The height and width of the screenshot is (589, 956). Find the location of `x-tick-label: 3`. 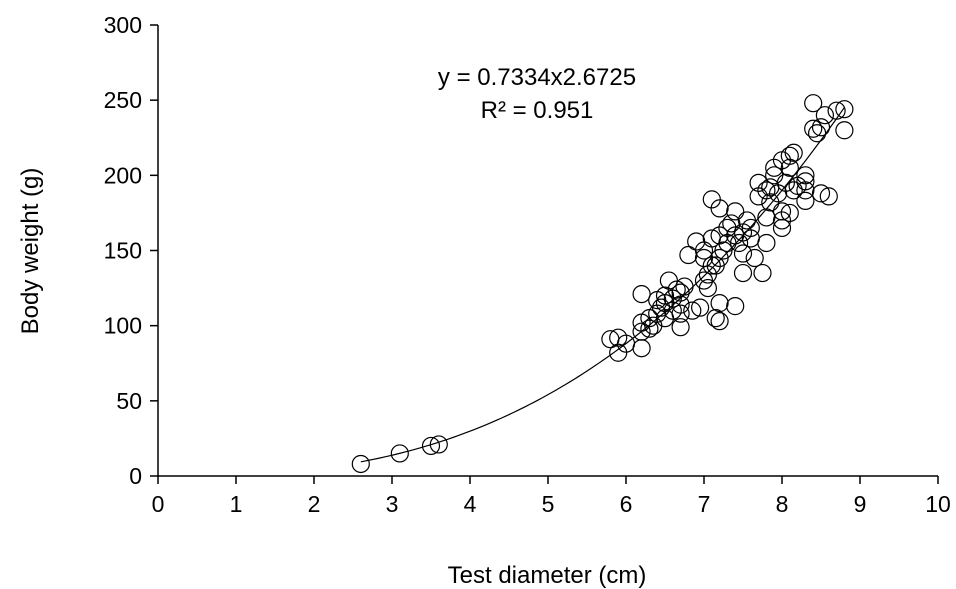

x-tick-label: 3 is located at coordinates (392, 504).